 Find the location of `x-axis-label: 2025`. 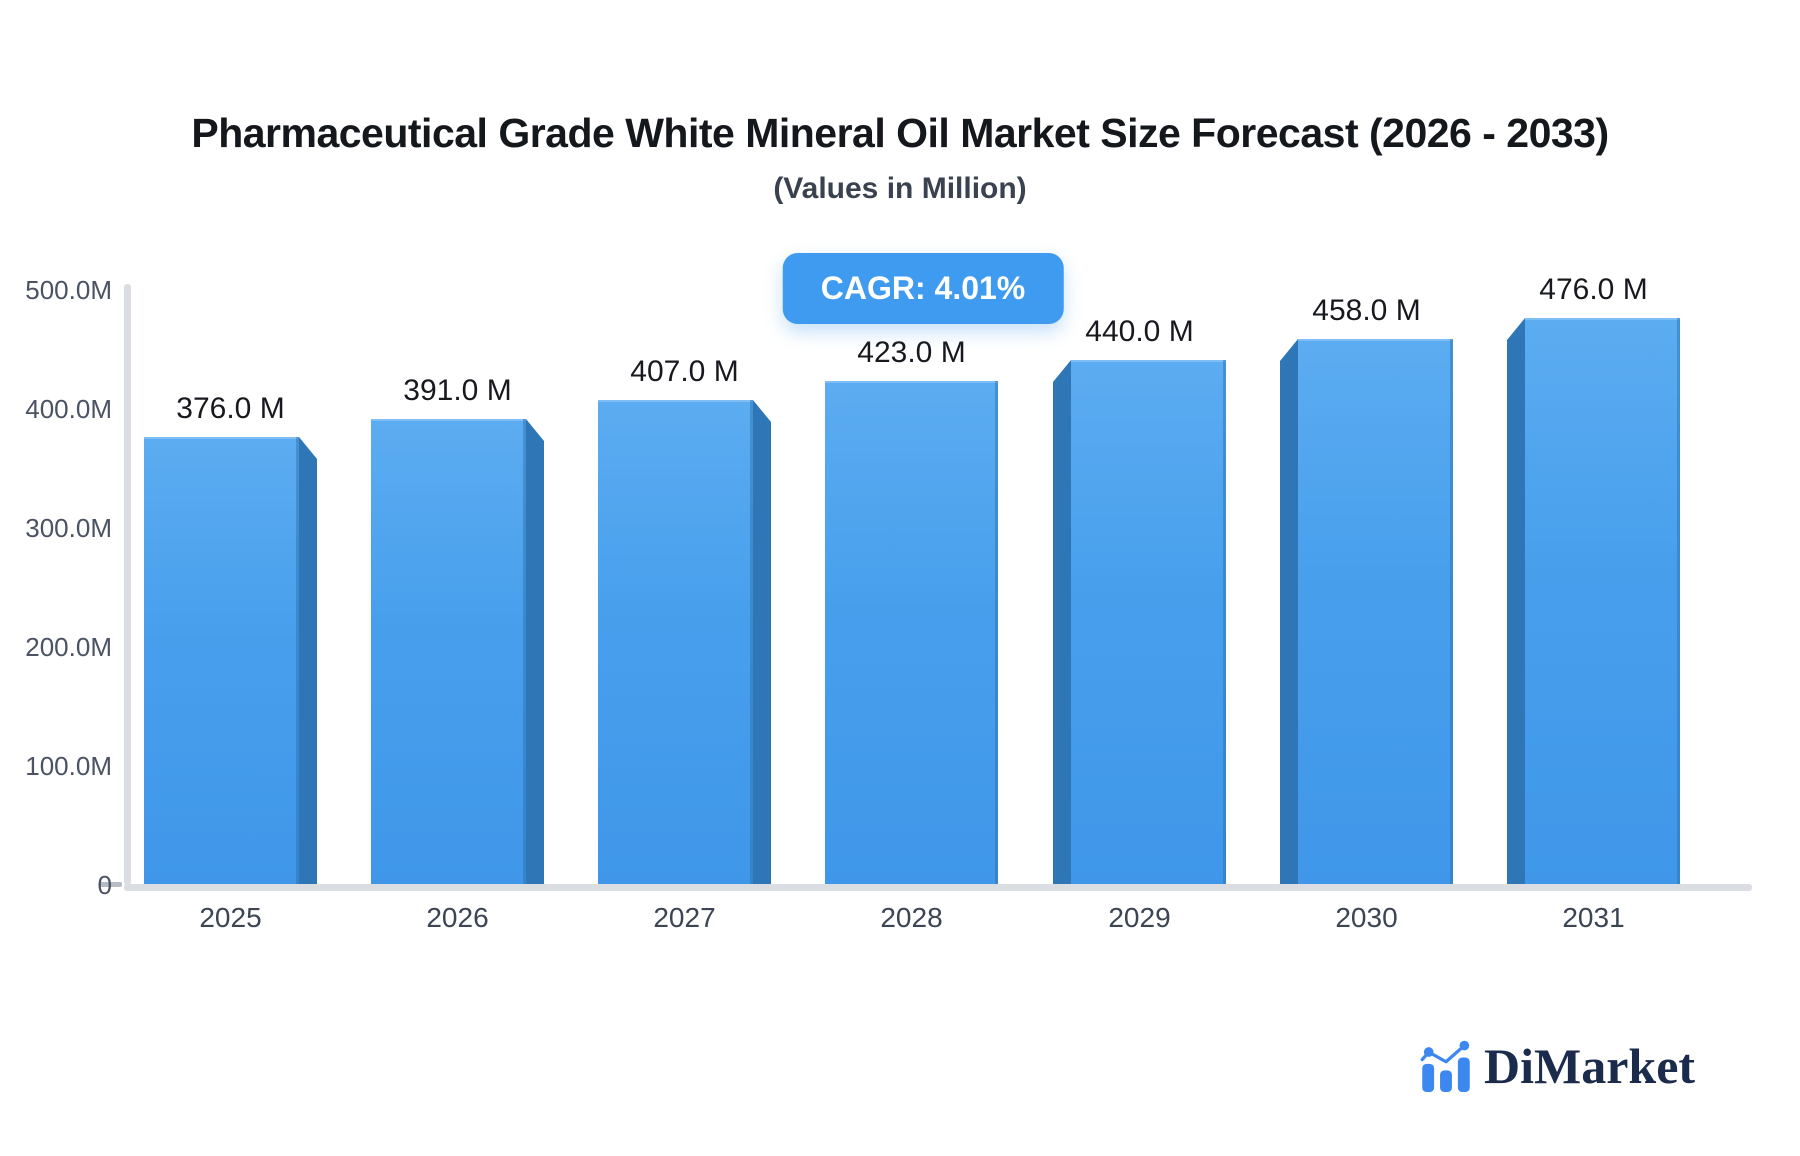

x-axis-label: 2025 is located at coordinates (230, 917).